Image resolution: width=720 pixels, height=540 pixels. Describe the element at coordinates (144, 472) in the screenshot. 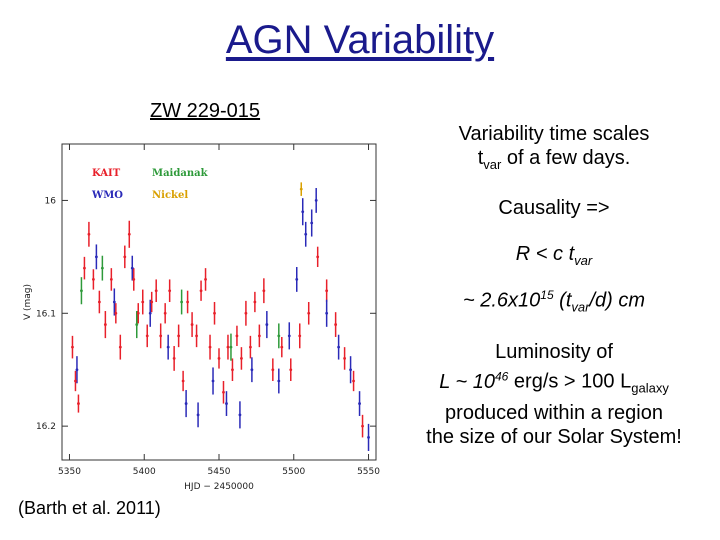

I see `x-tick-label: 5400` at that location.